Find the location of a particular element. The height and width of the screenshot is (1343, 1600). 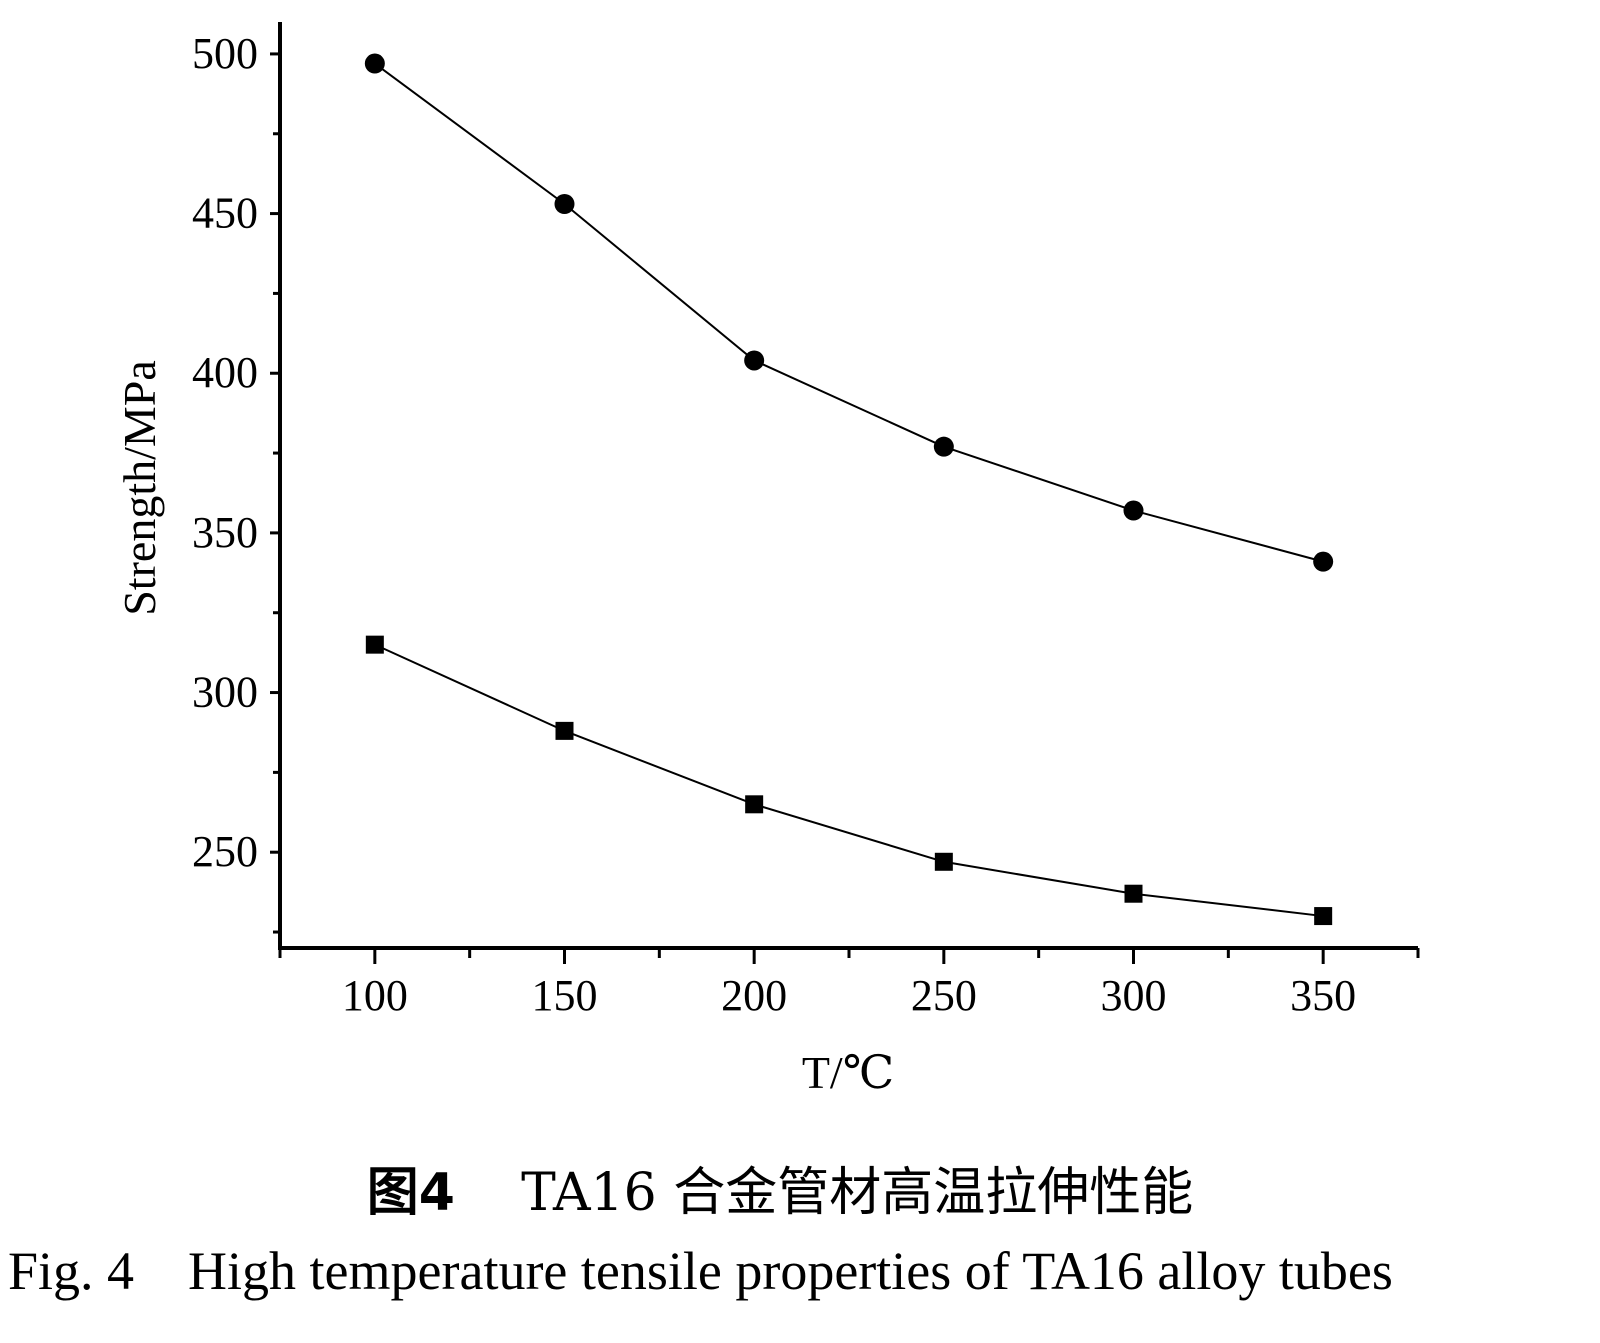

x-tick-label: 250 is located at coordinates (944, 995).